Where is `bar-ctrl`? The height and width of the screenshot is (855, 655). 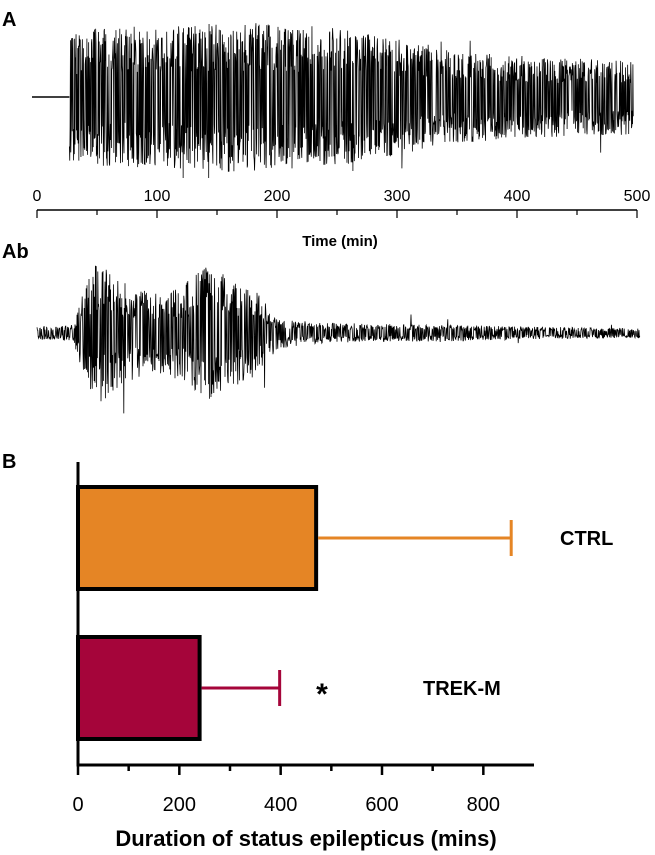
bar-ctrl is located at coordinates (197, 538).